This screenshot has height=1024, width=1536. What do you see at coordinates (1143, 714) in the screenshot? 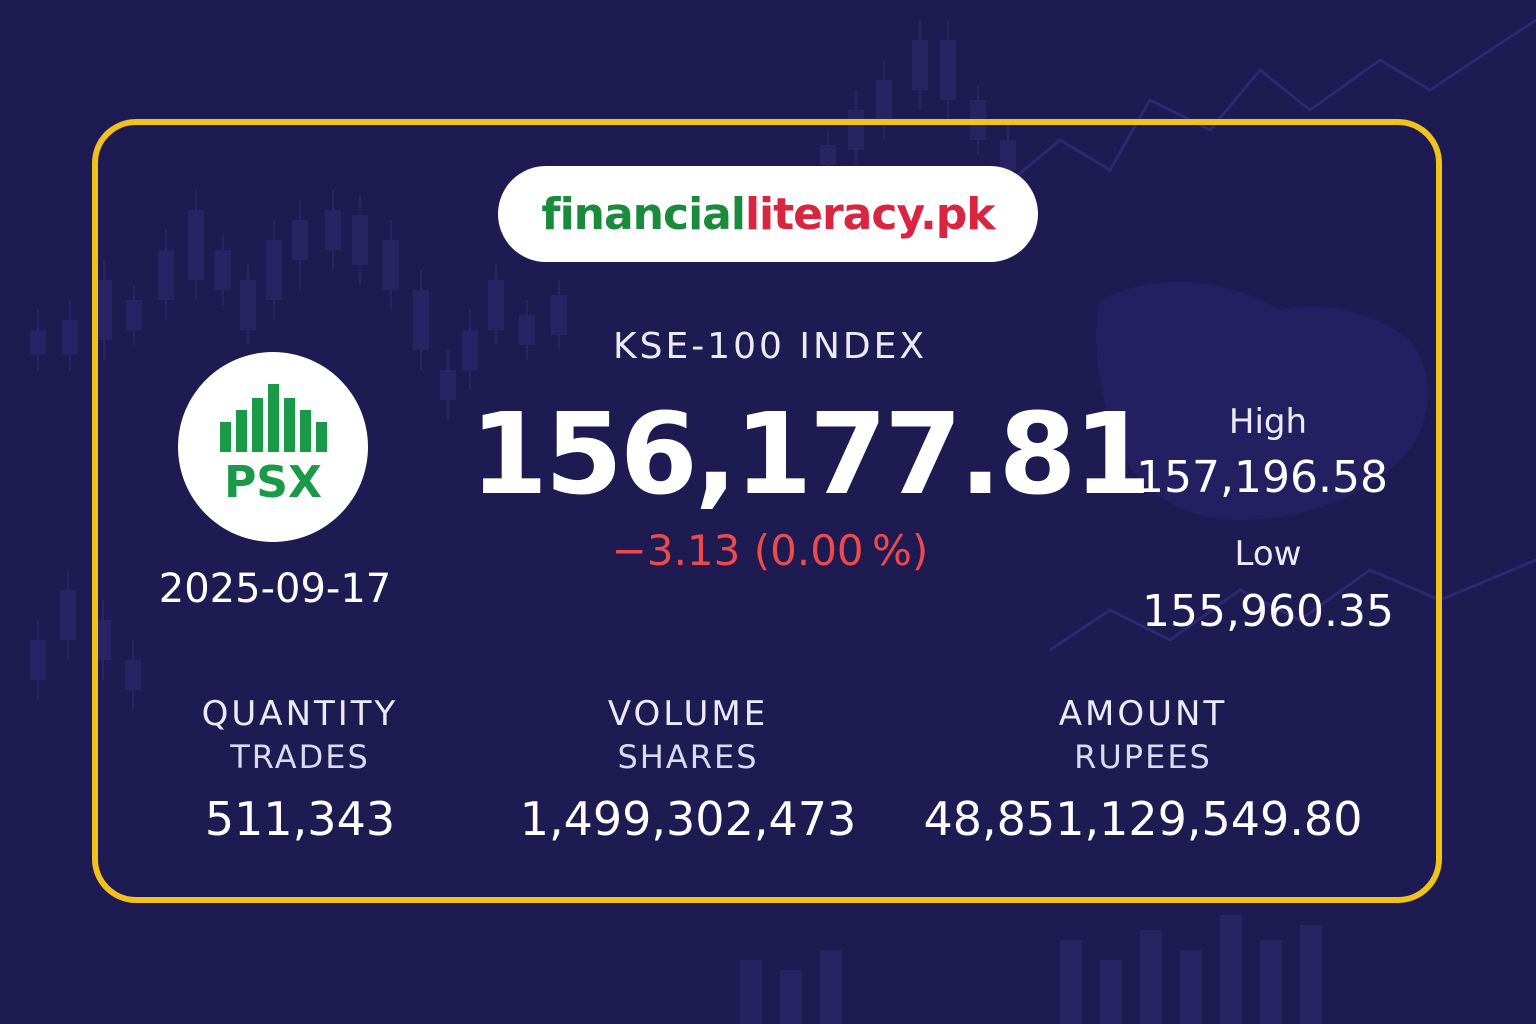
I see `amount-title: AMOUNT` at bounding box center [1143, 714].